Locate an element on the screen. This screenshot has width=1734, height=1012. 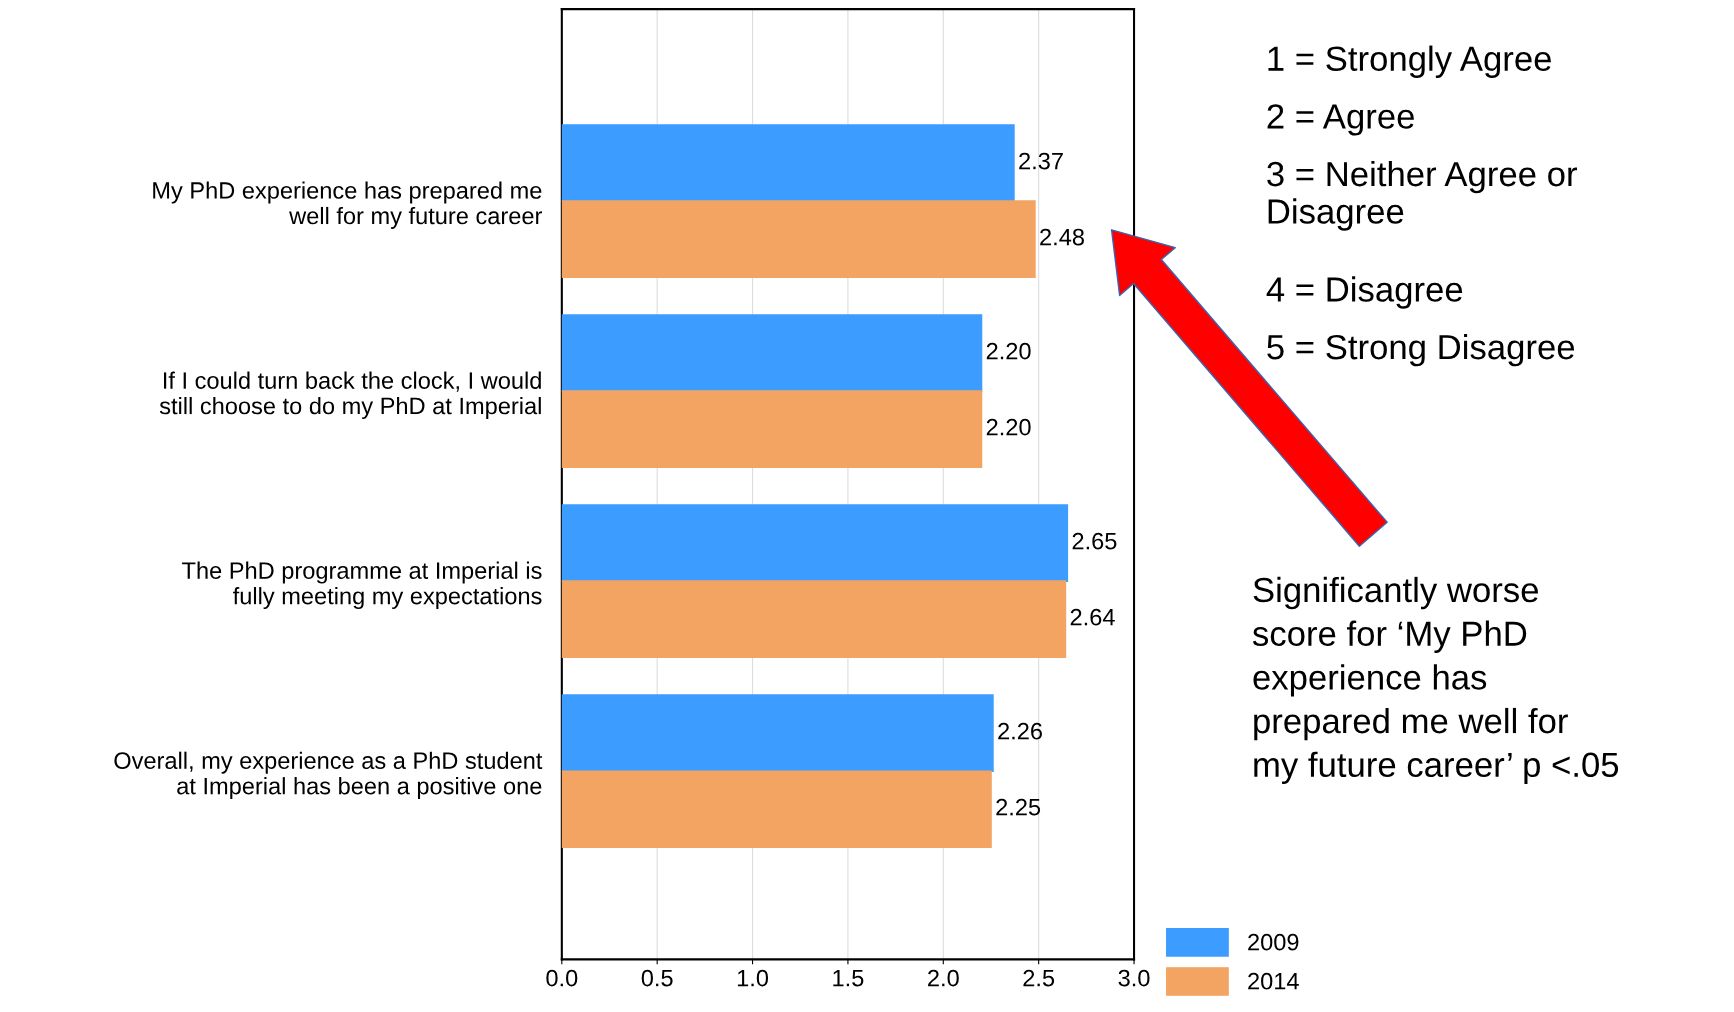
data-label: 2.26 is located at coordinates (1020, 731).